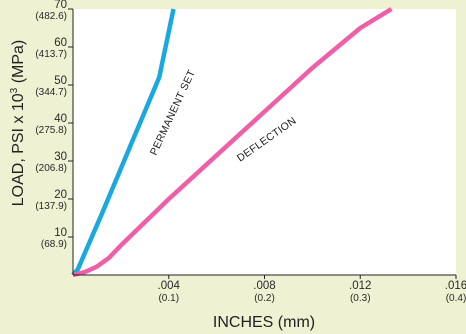 This screenshot has width=466, height=334. What do you see at coordinates (60, 81) in the screenshot?
I see `y-tick-label: 50` at bounding box center [60, 81].